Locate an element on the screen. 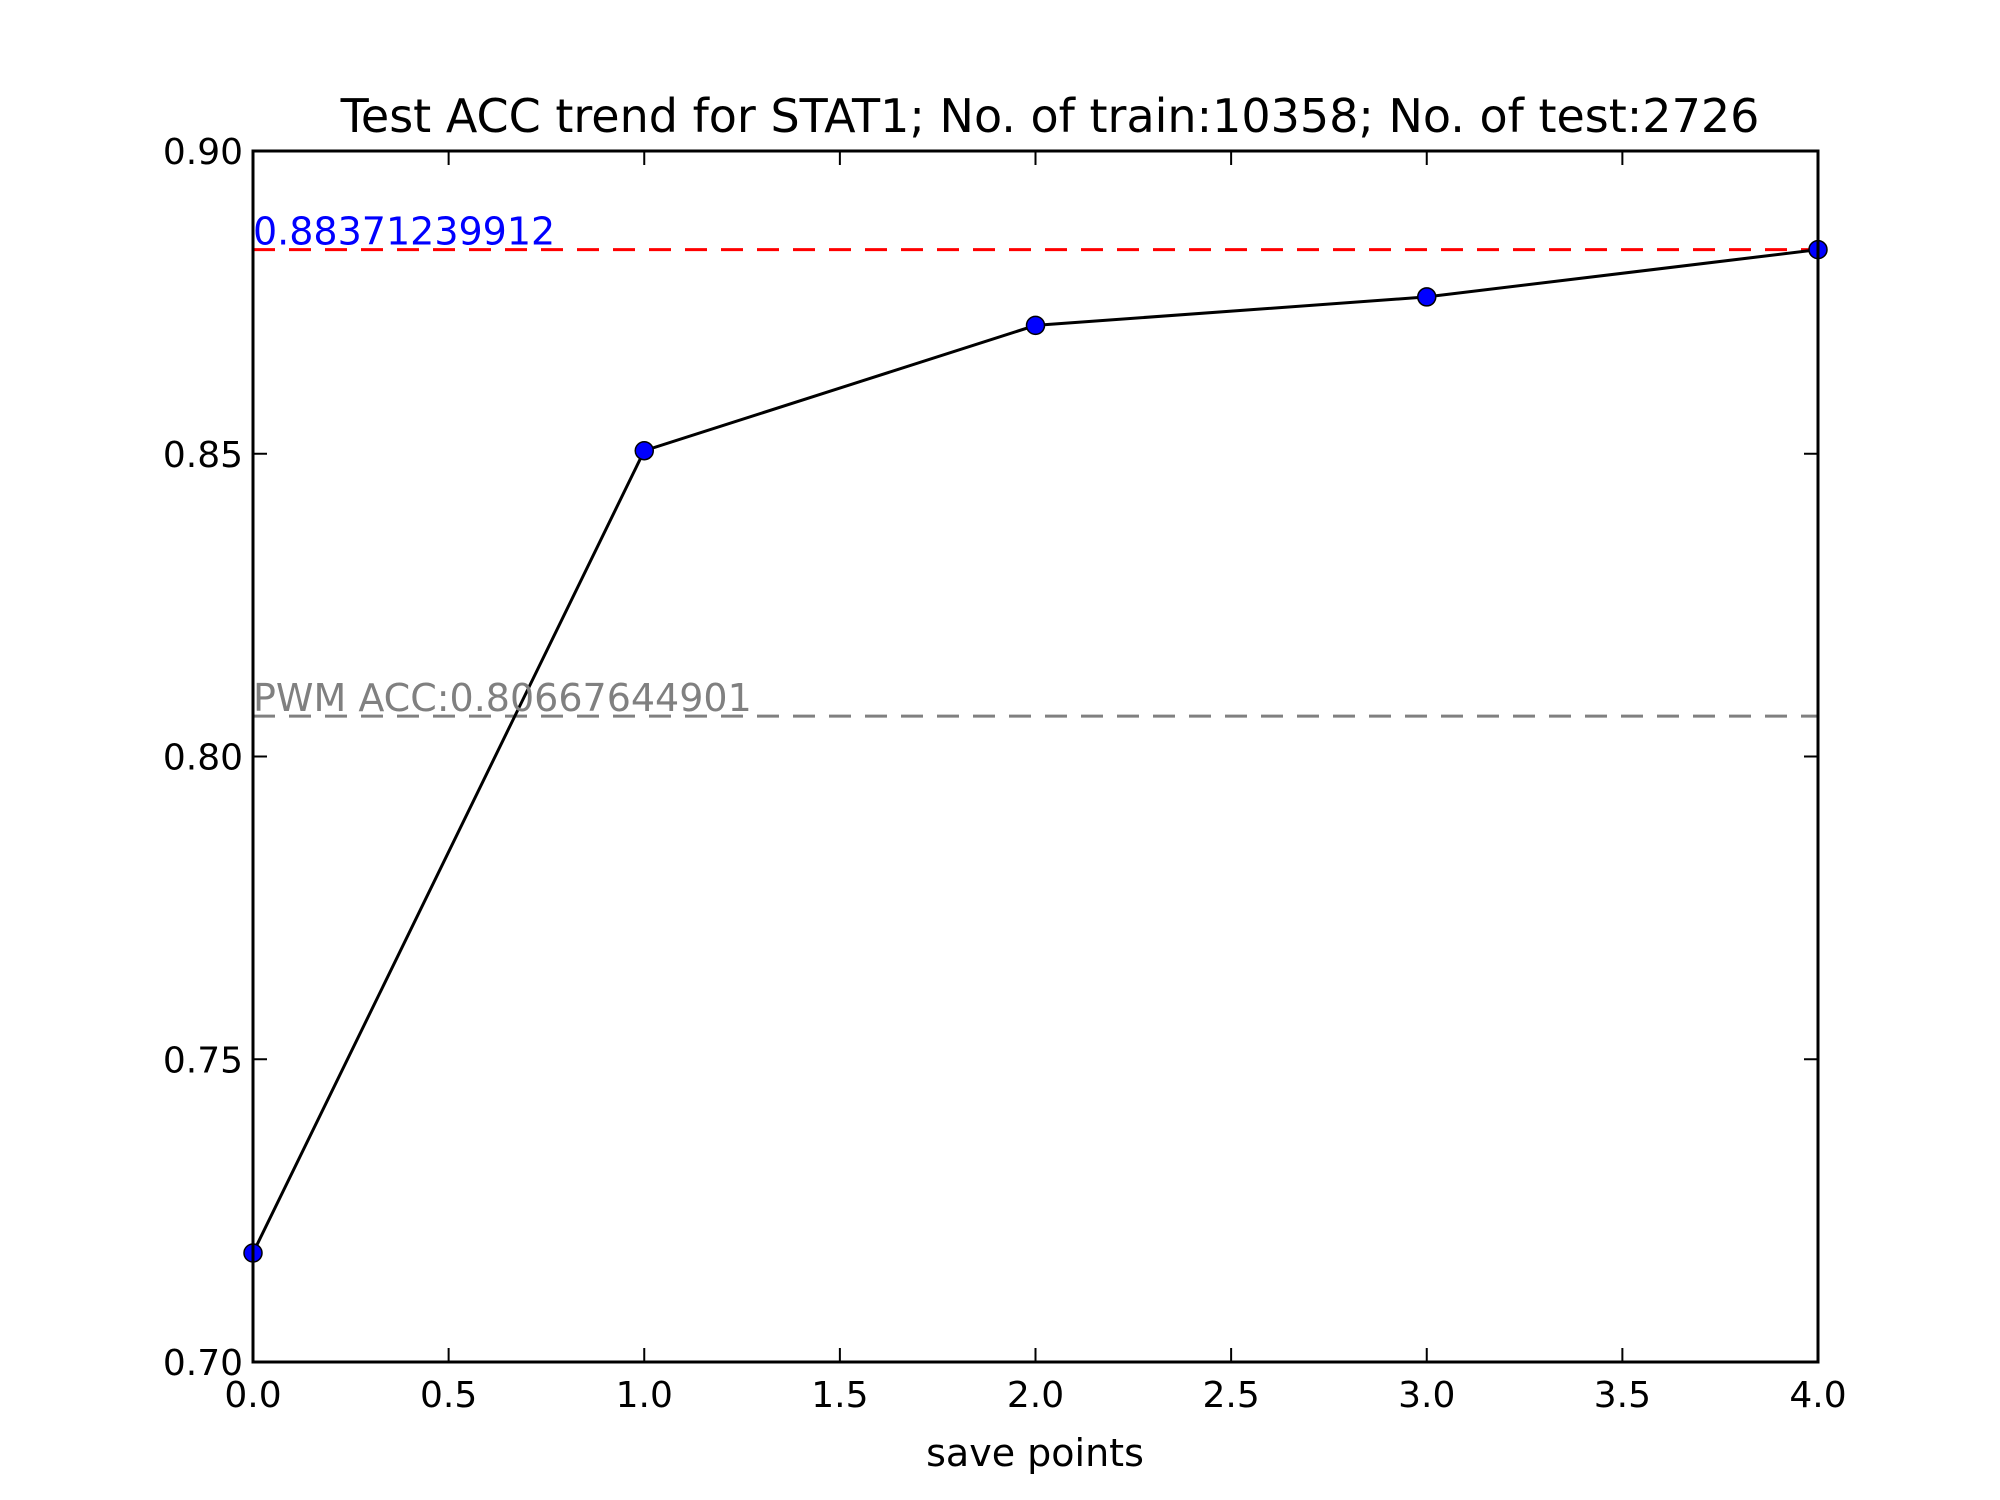  x-tick-label: 0.5 is located at coordinates (448, 1395).